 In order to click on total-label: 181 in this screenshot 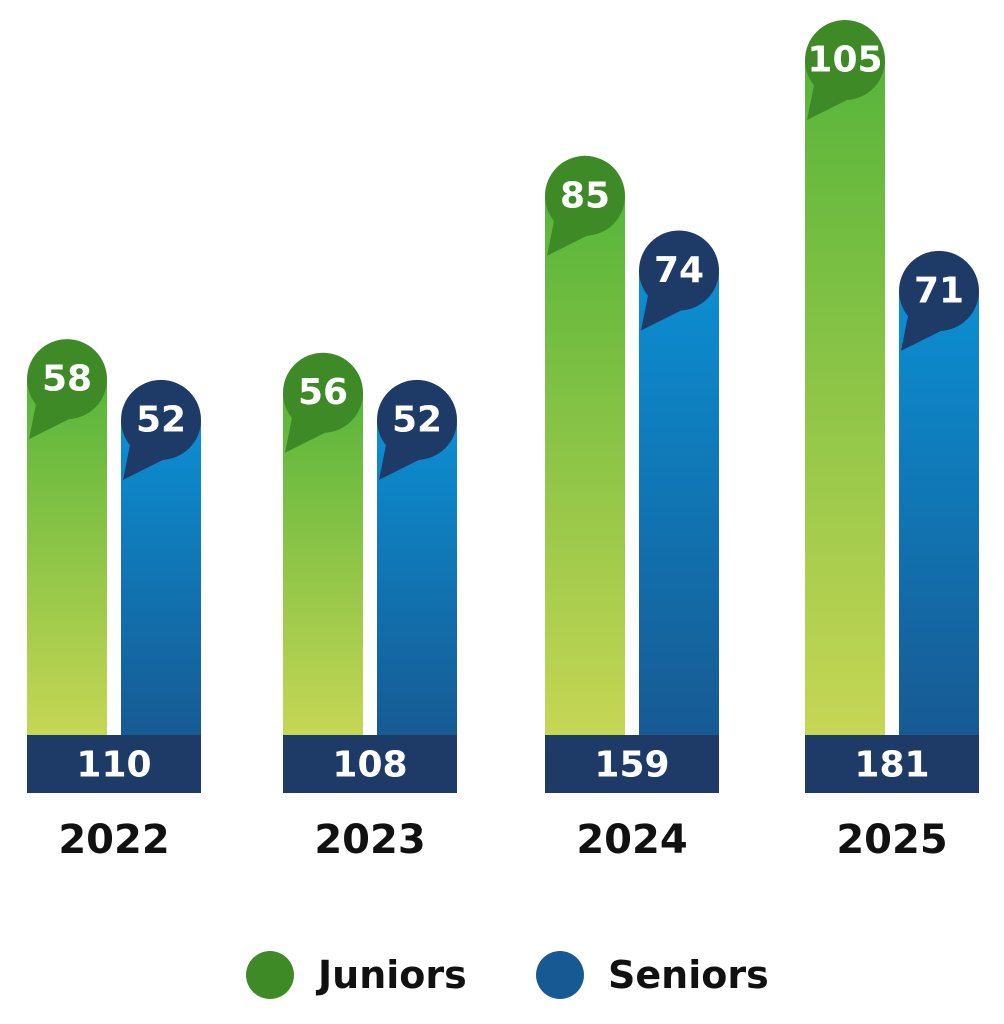, I will do `click(891, 765)`.